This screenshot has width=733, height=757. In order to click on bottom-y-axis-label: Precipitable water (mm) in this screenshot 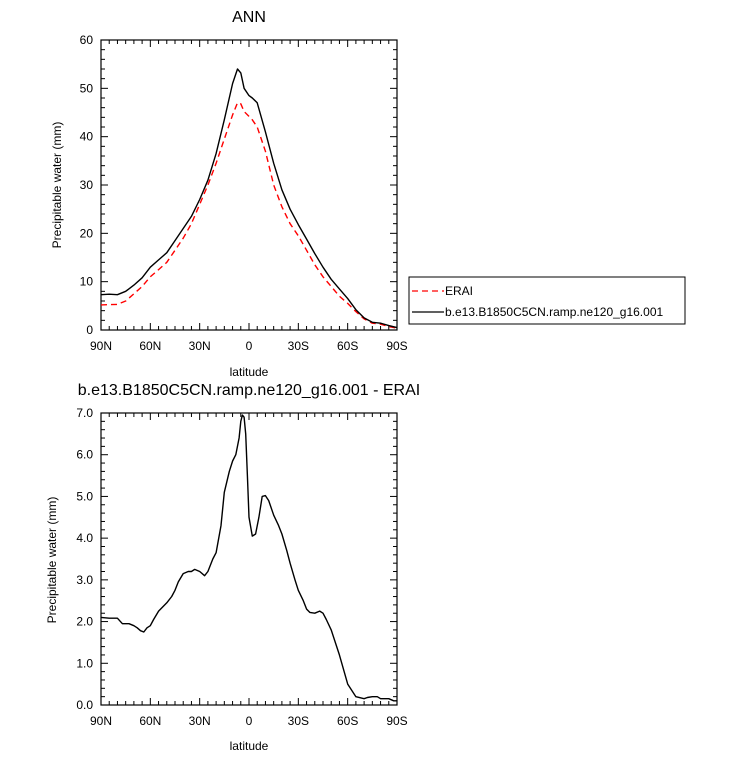, I will do `click(52, 560)`.